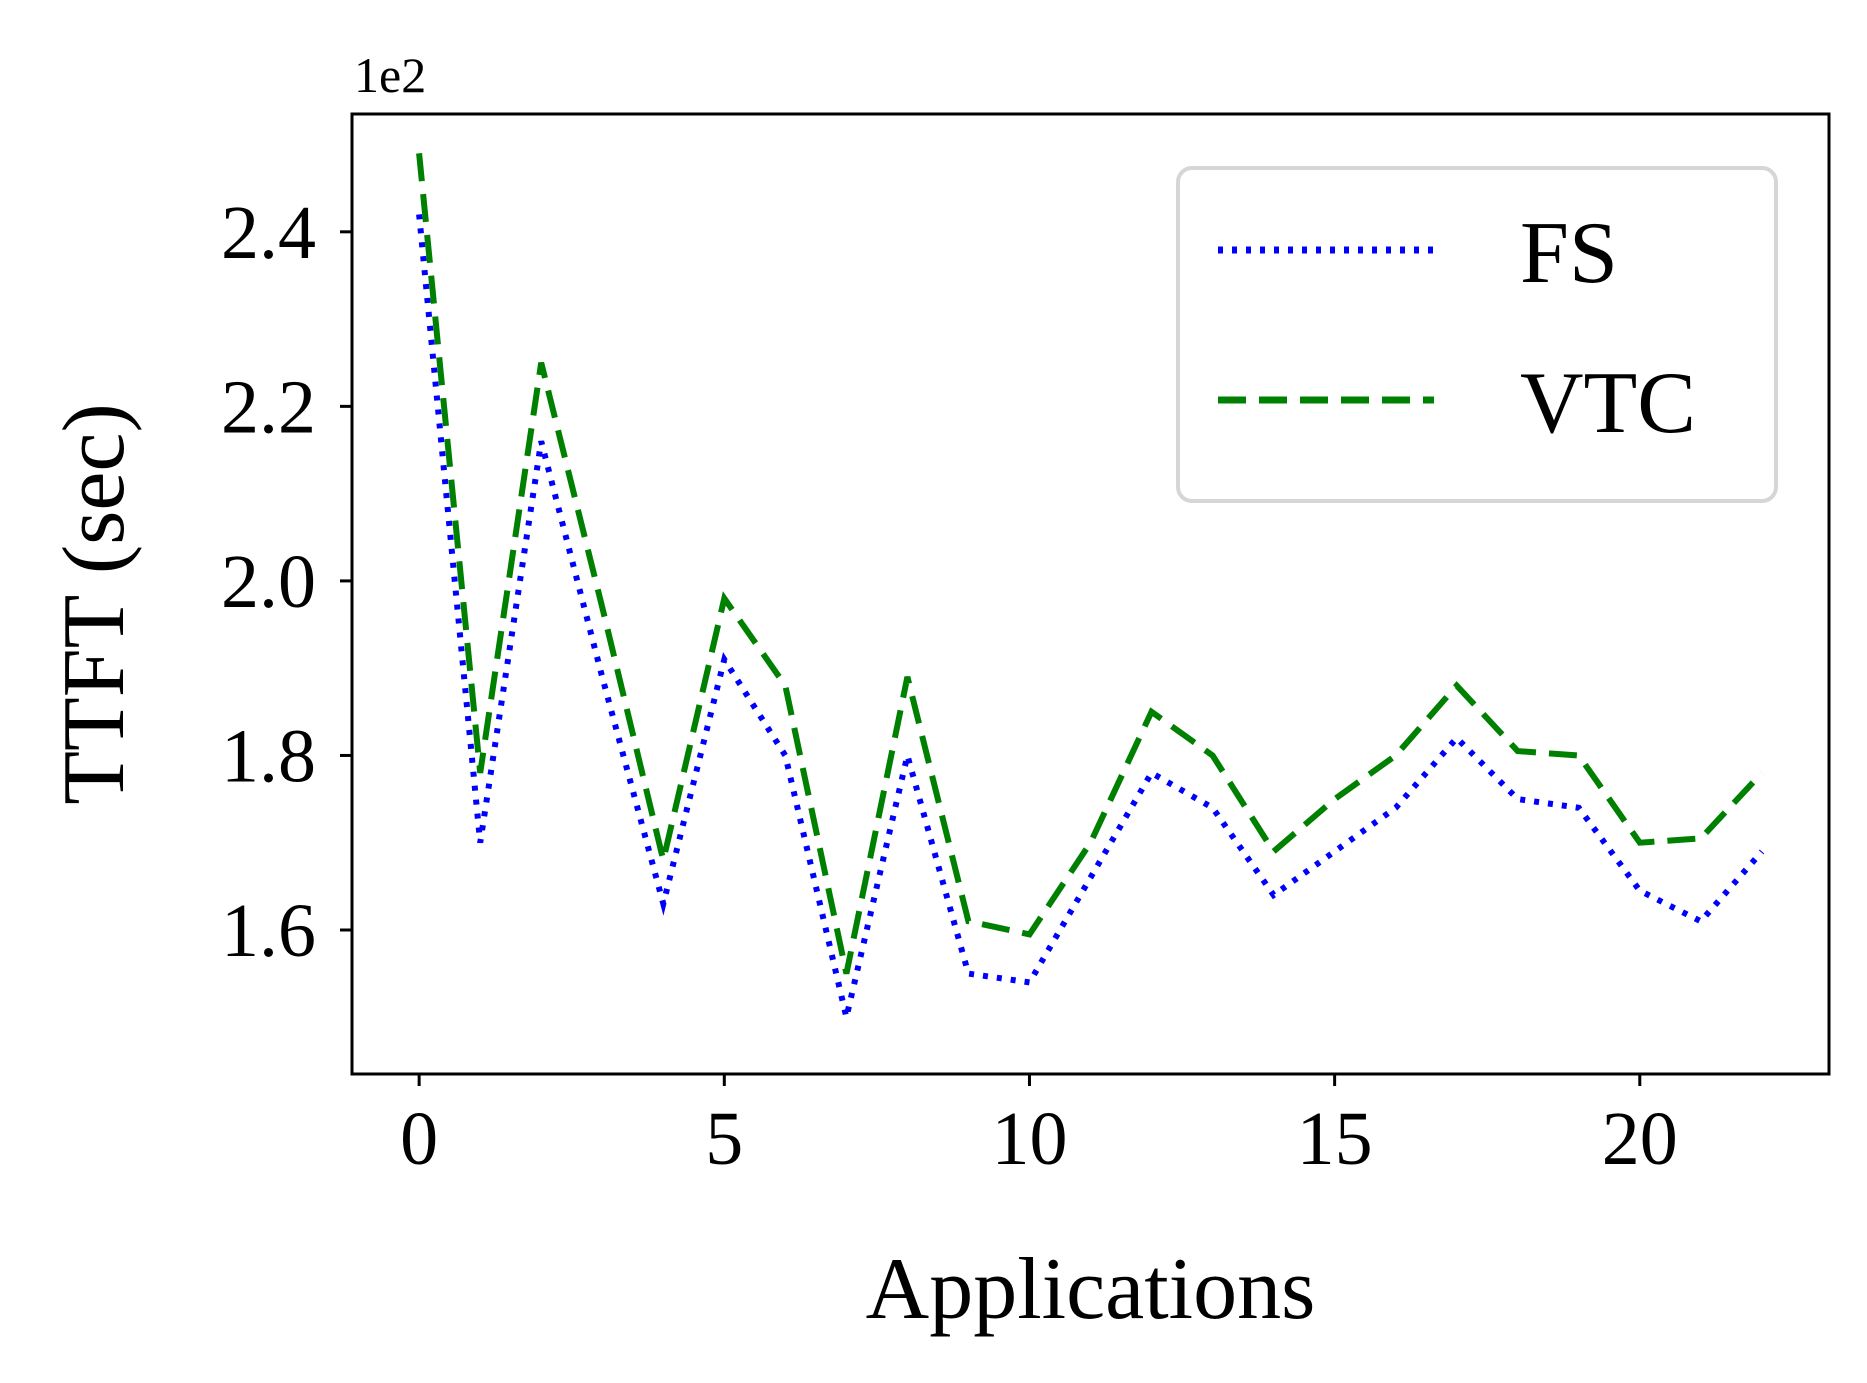  Describe the element at coordinates (724, 1139) in the screenshot. I see `x-tick-label: 5` at that location.